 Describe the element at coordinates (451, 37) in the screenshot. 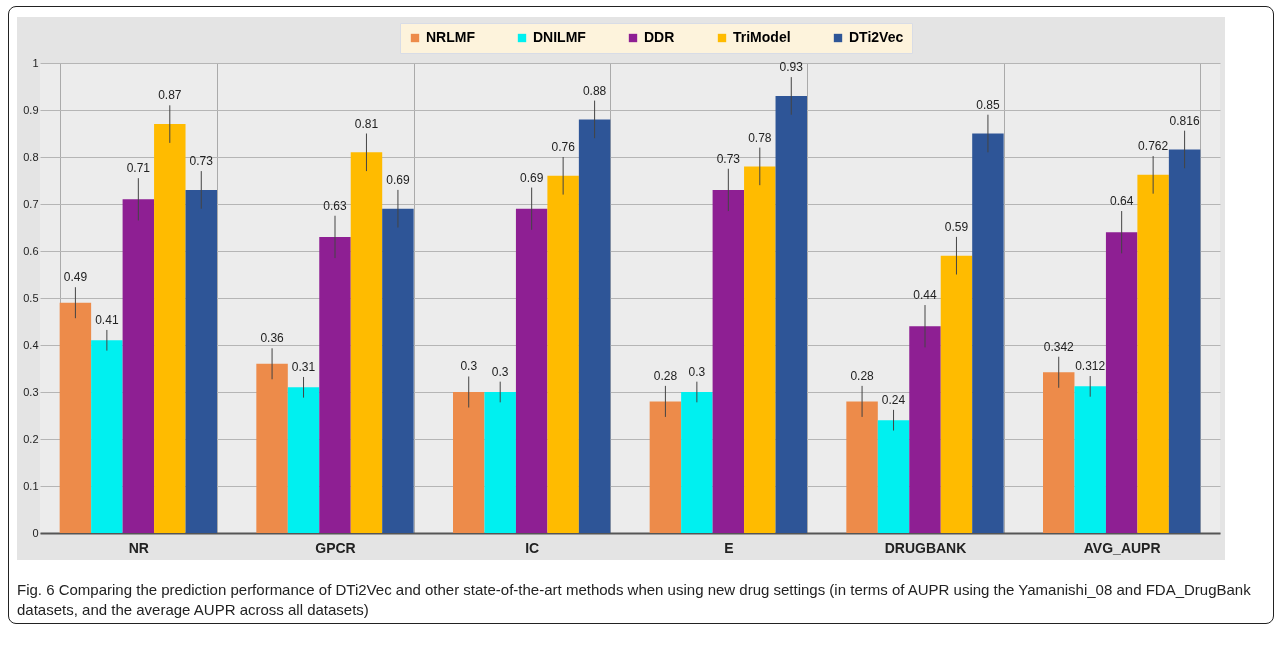

I see `legend-label: NRLMF` at that location.